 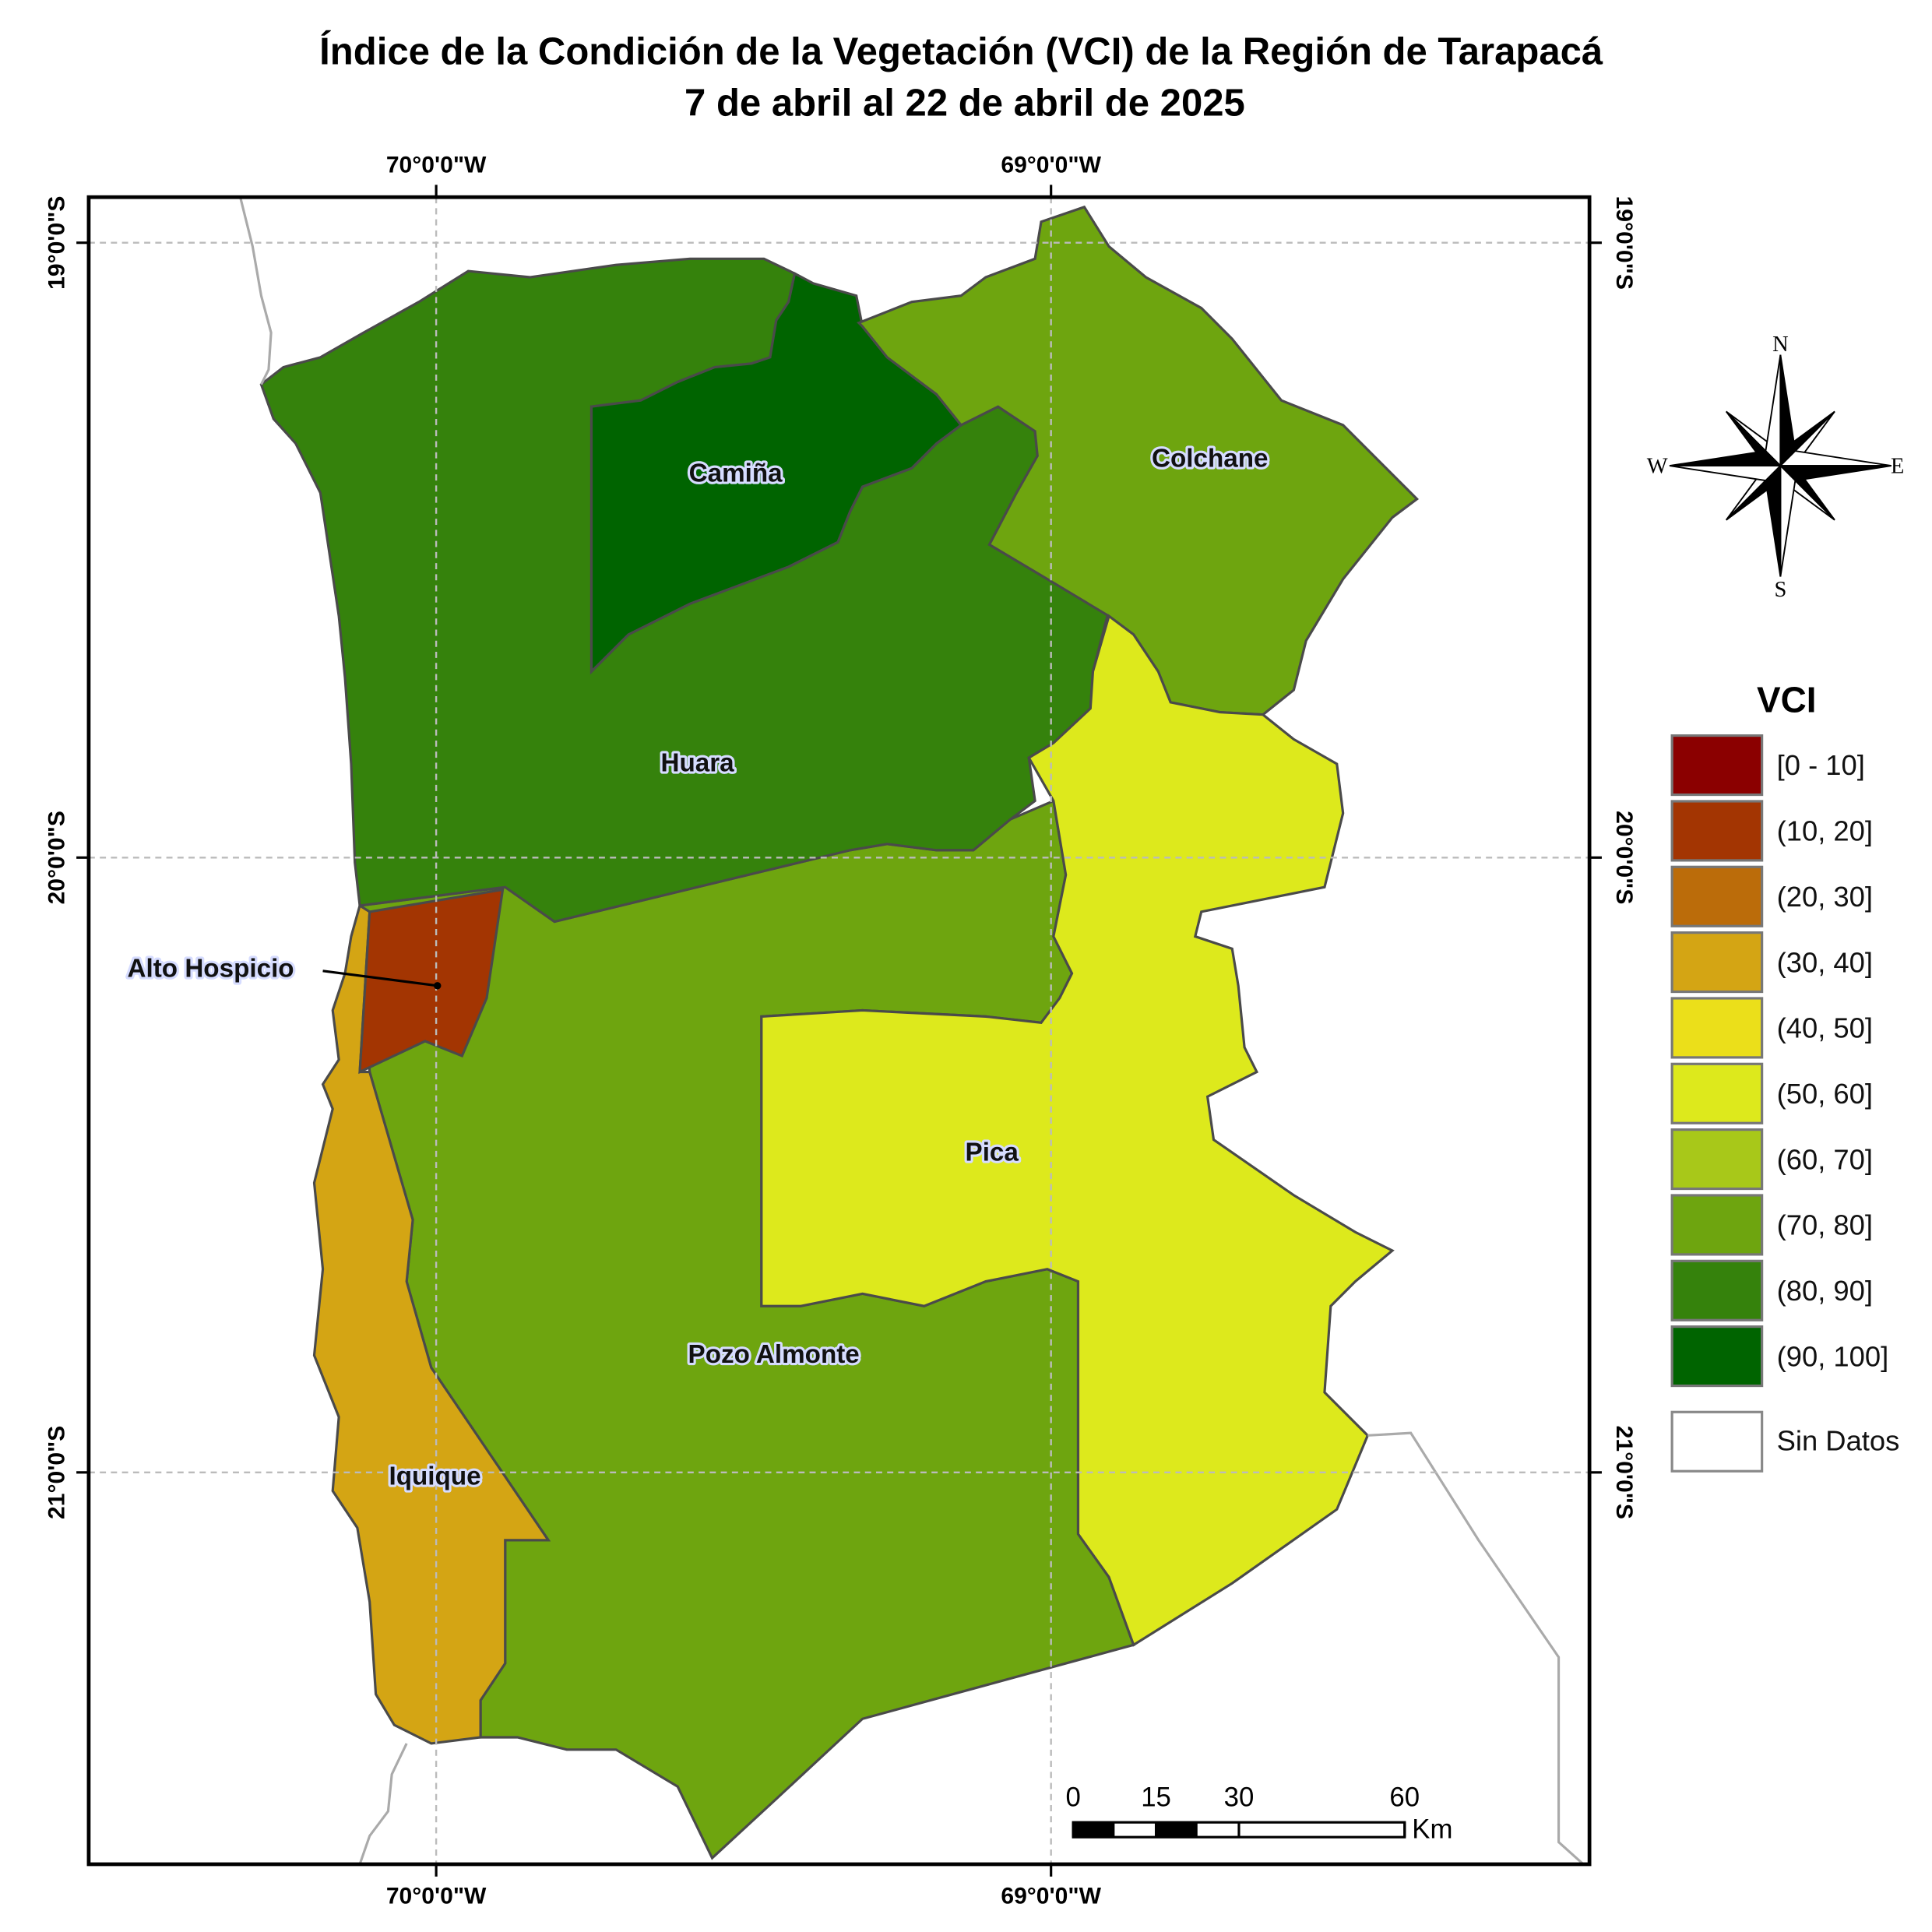 What do you see at coordinates (1825, 962) in the screenshot?
I see `legend-label: (30, 40]` at bounding box center [1825, 962].